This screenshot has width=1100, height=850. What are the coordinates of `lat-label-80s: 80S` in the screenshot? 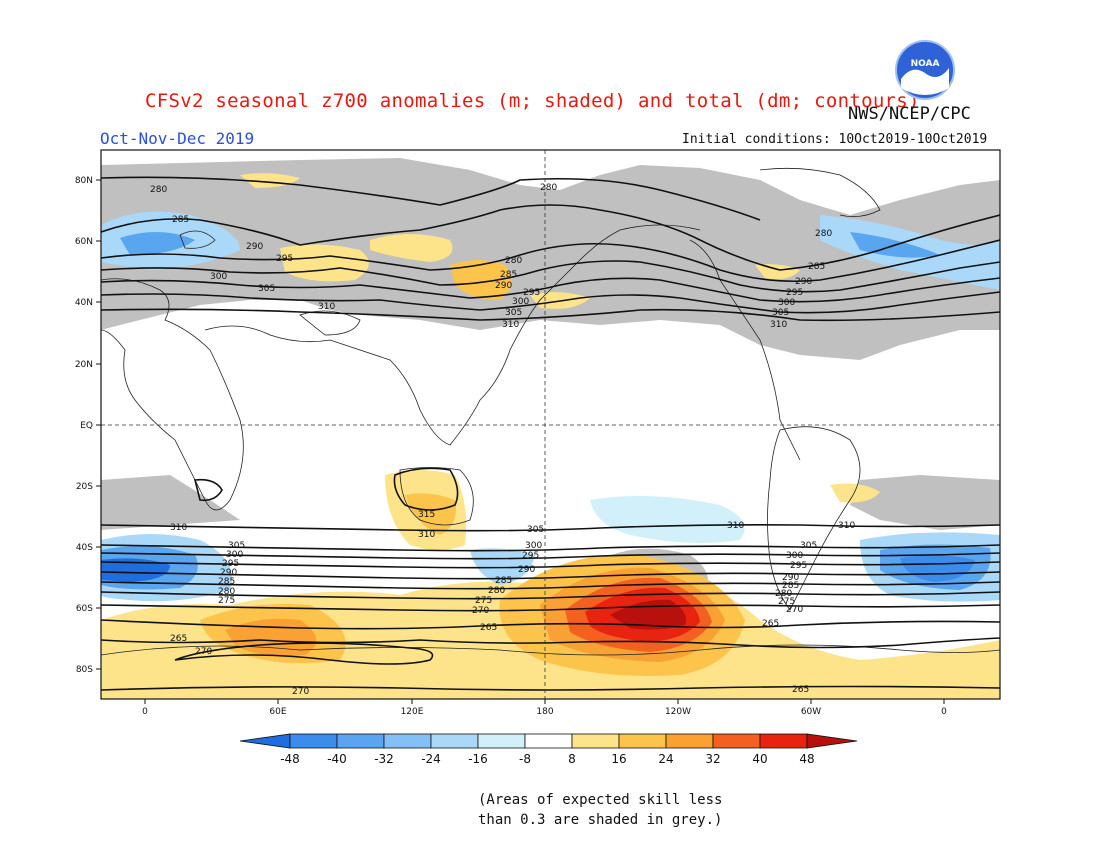 It's located at (84, 670).